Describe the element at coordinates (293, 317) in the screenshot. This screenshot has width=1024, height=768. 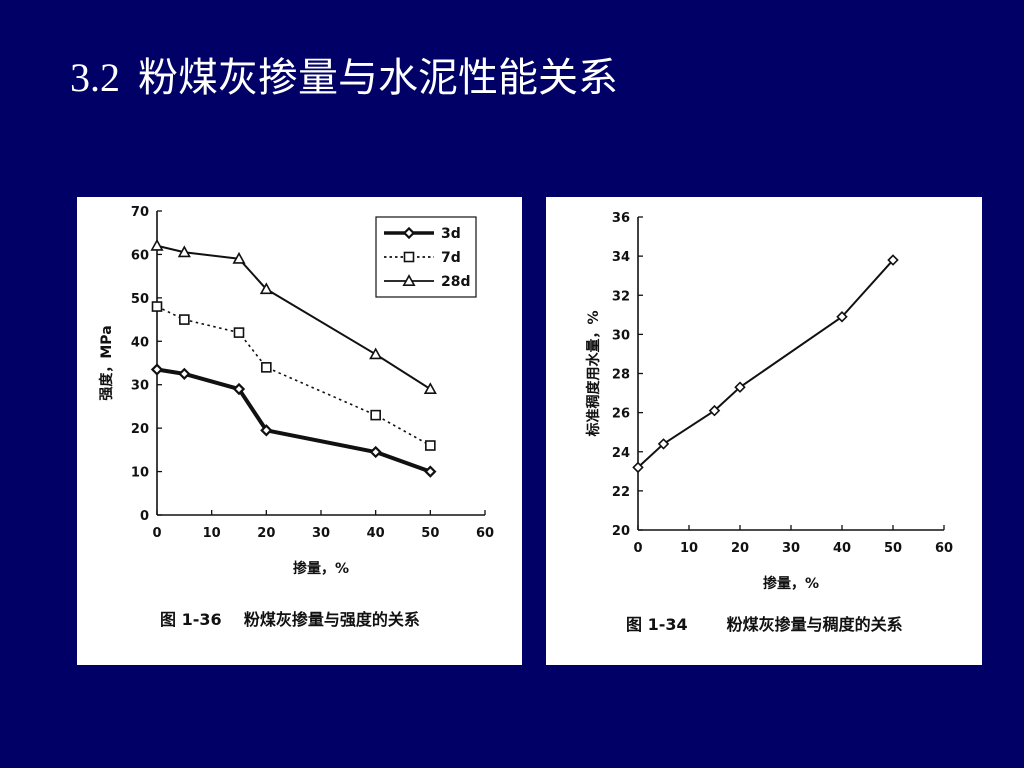
I see `series-line-28d` at that location.